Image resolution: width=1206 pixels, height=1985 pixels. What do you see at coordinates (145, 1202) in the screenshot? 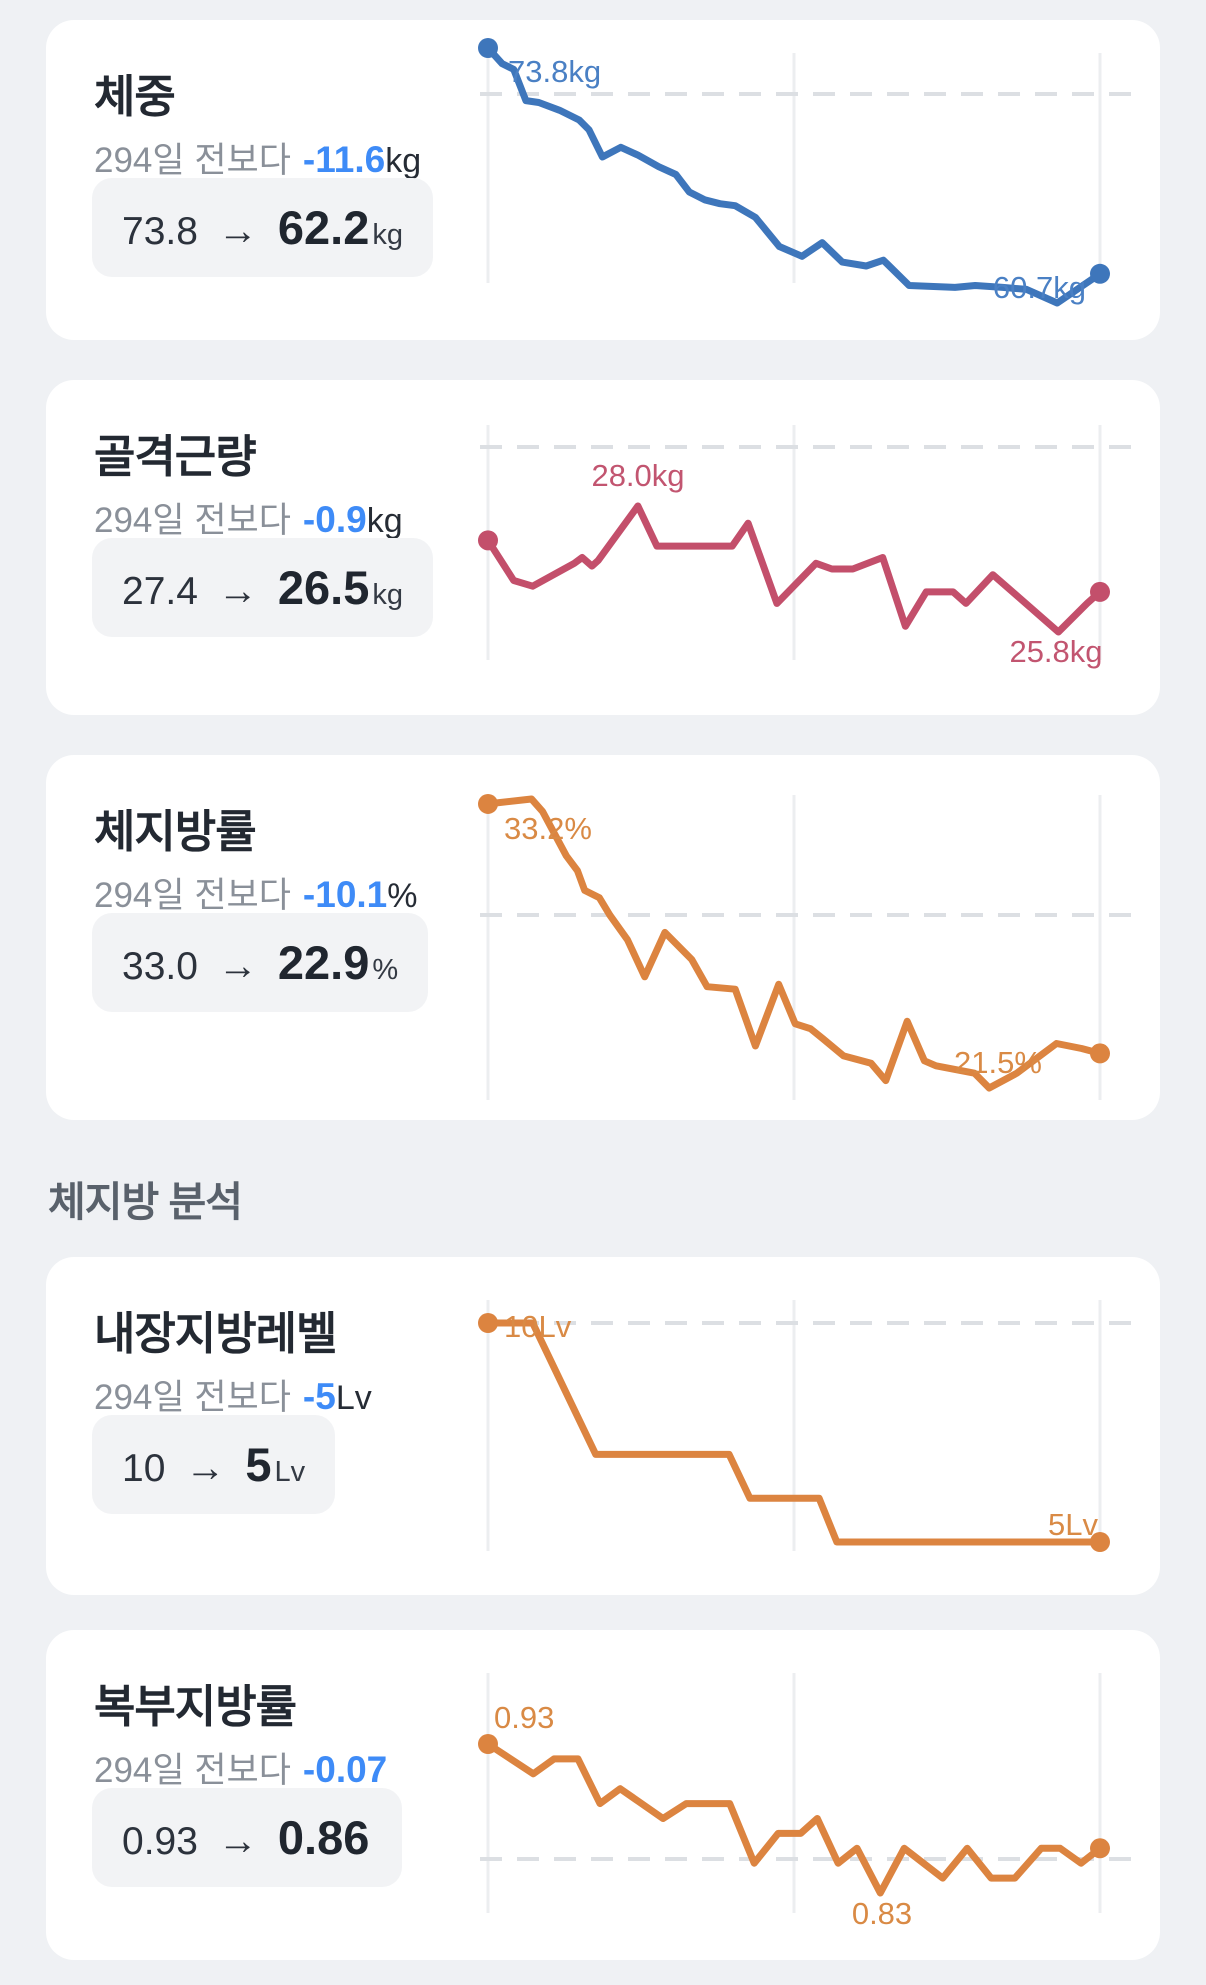
I see `section-header-body-fat-analysis: 체지방 분석` at bounding box center [145, 1202].